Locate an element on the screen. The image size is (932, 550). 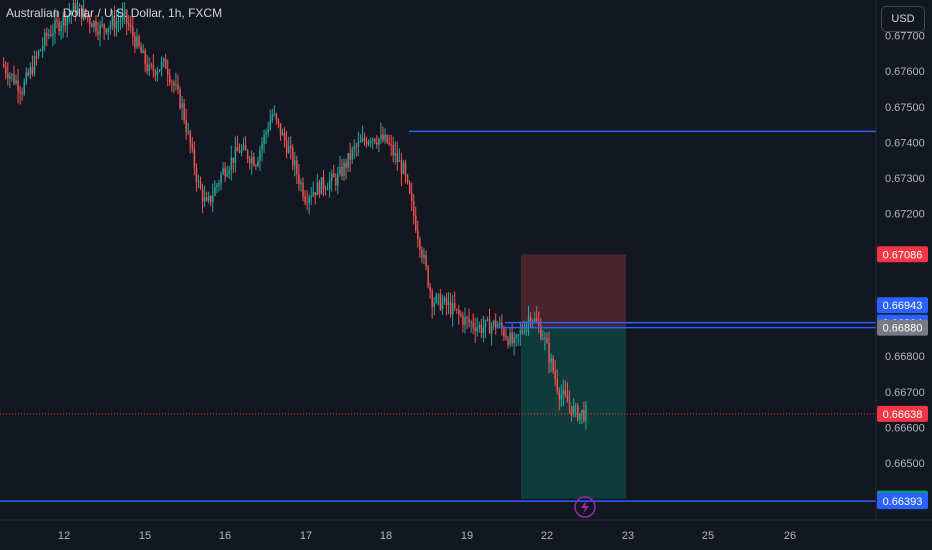
position-zones is located at coordinates (573, 376).